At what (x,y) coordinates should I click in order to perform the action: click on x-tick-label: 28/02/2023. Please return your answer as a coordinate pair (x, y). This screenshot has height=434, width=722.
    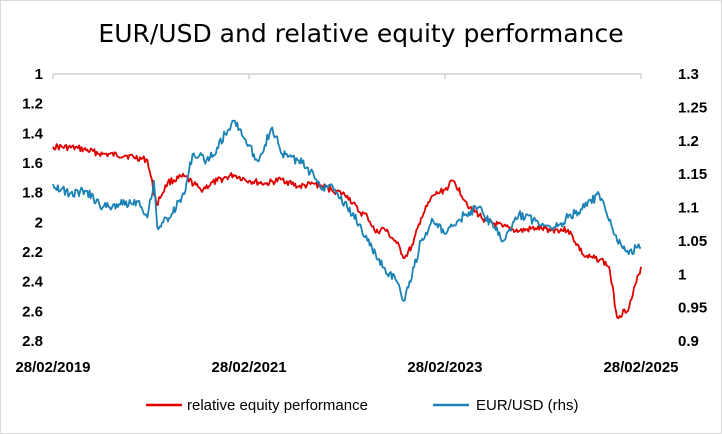
    Looking at the image, I should click on (444, 367).